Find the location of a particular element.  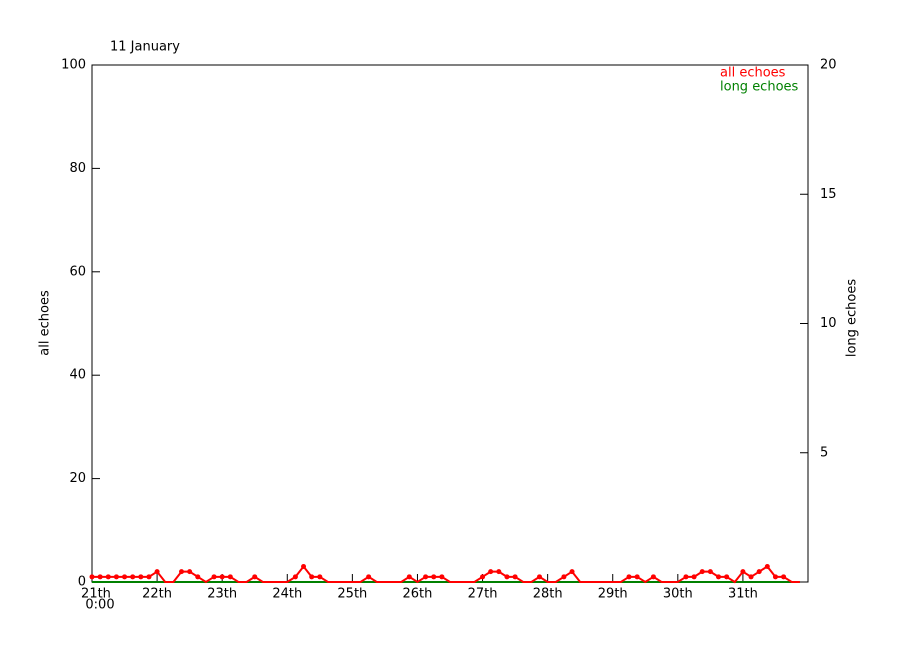

x-tick-label: 21th is located at coordinates (96, 594).